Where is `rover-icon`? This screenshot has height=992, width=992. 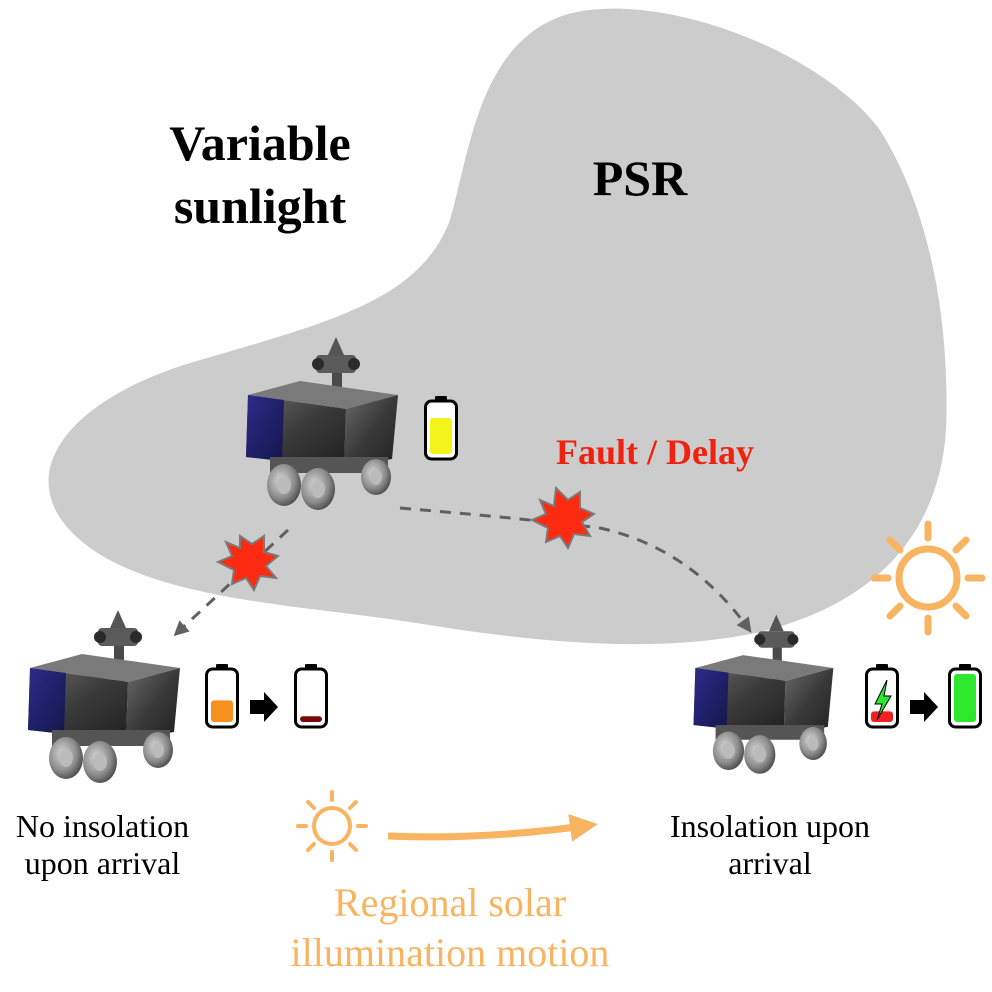 rover-icon is located at coordinates (104, 696).